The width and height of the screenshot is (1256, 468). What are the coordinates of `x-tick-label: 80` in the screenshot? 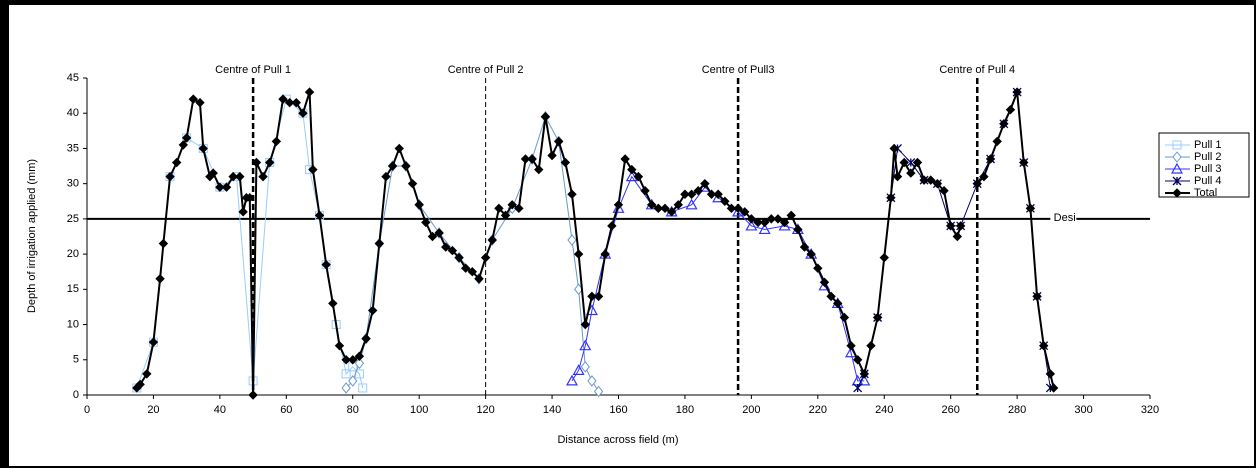 It's located at (353, 410).